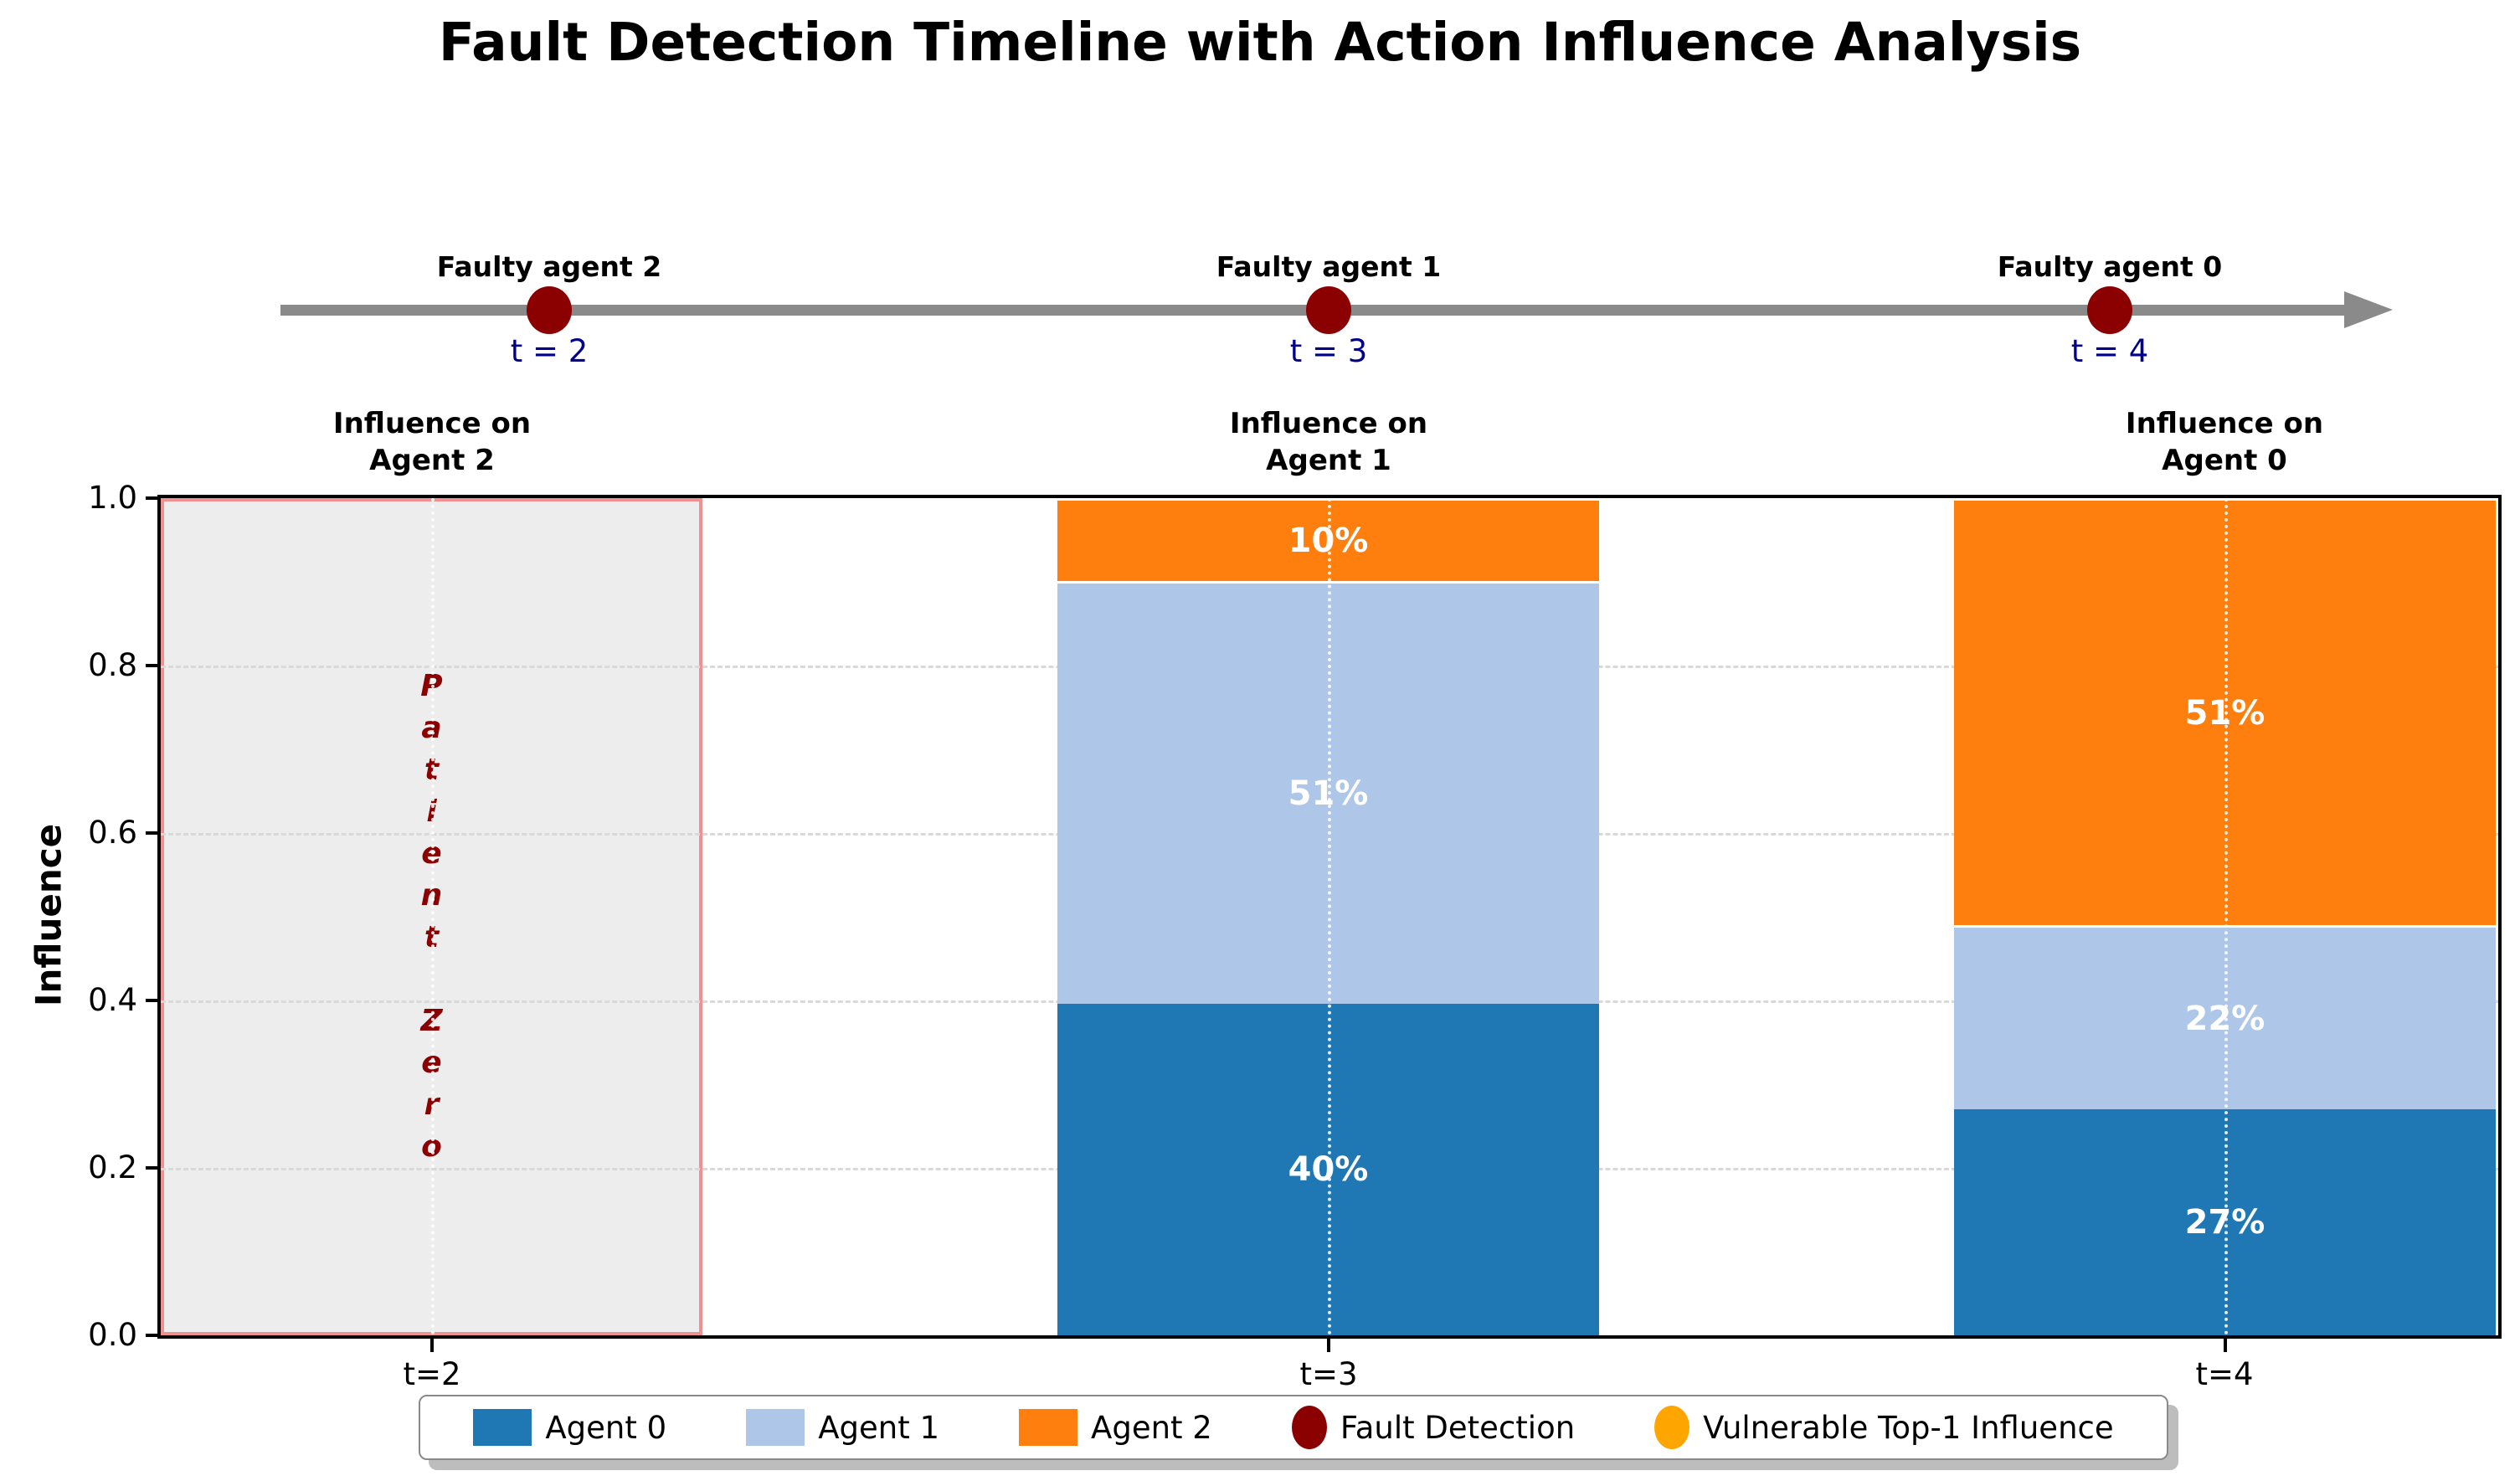 The image size is (2520, 1481). I want to click on y-tick-label: 0.2, so click(112, 1167).